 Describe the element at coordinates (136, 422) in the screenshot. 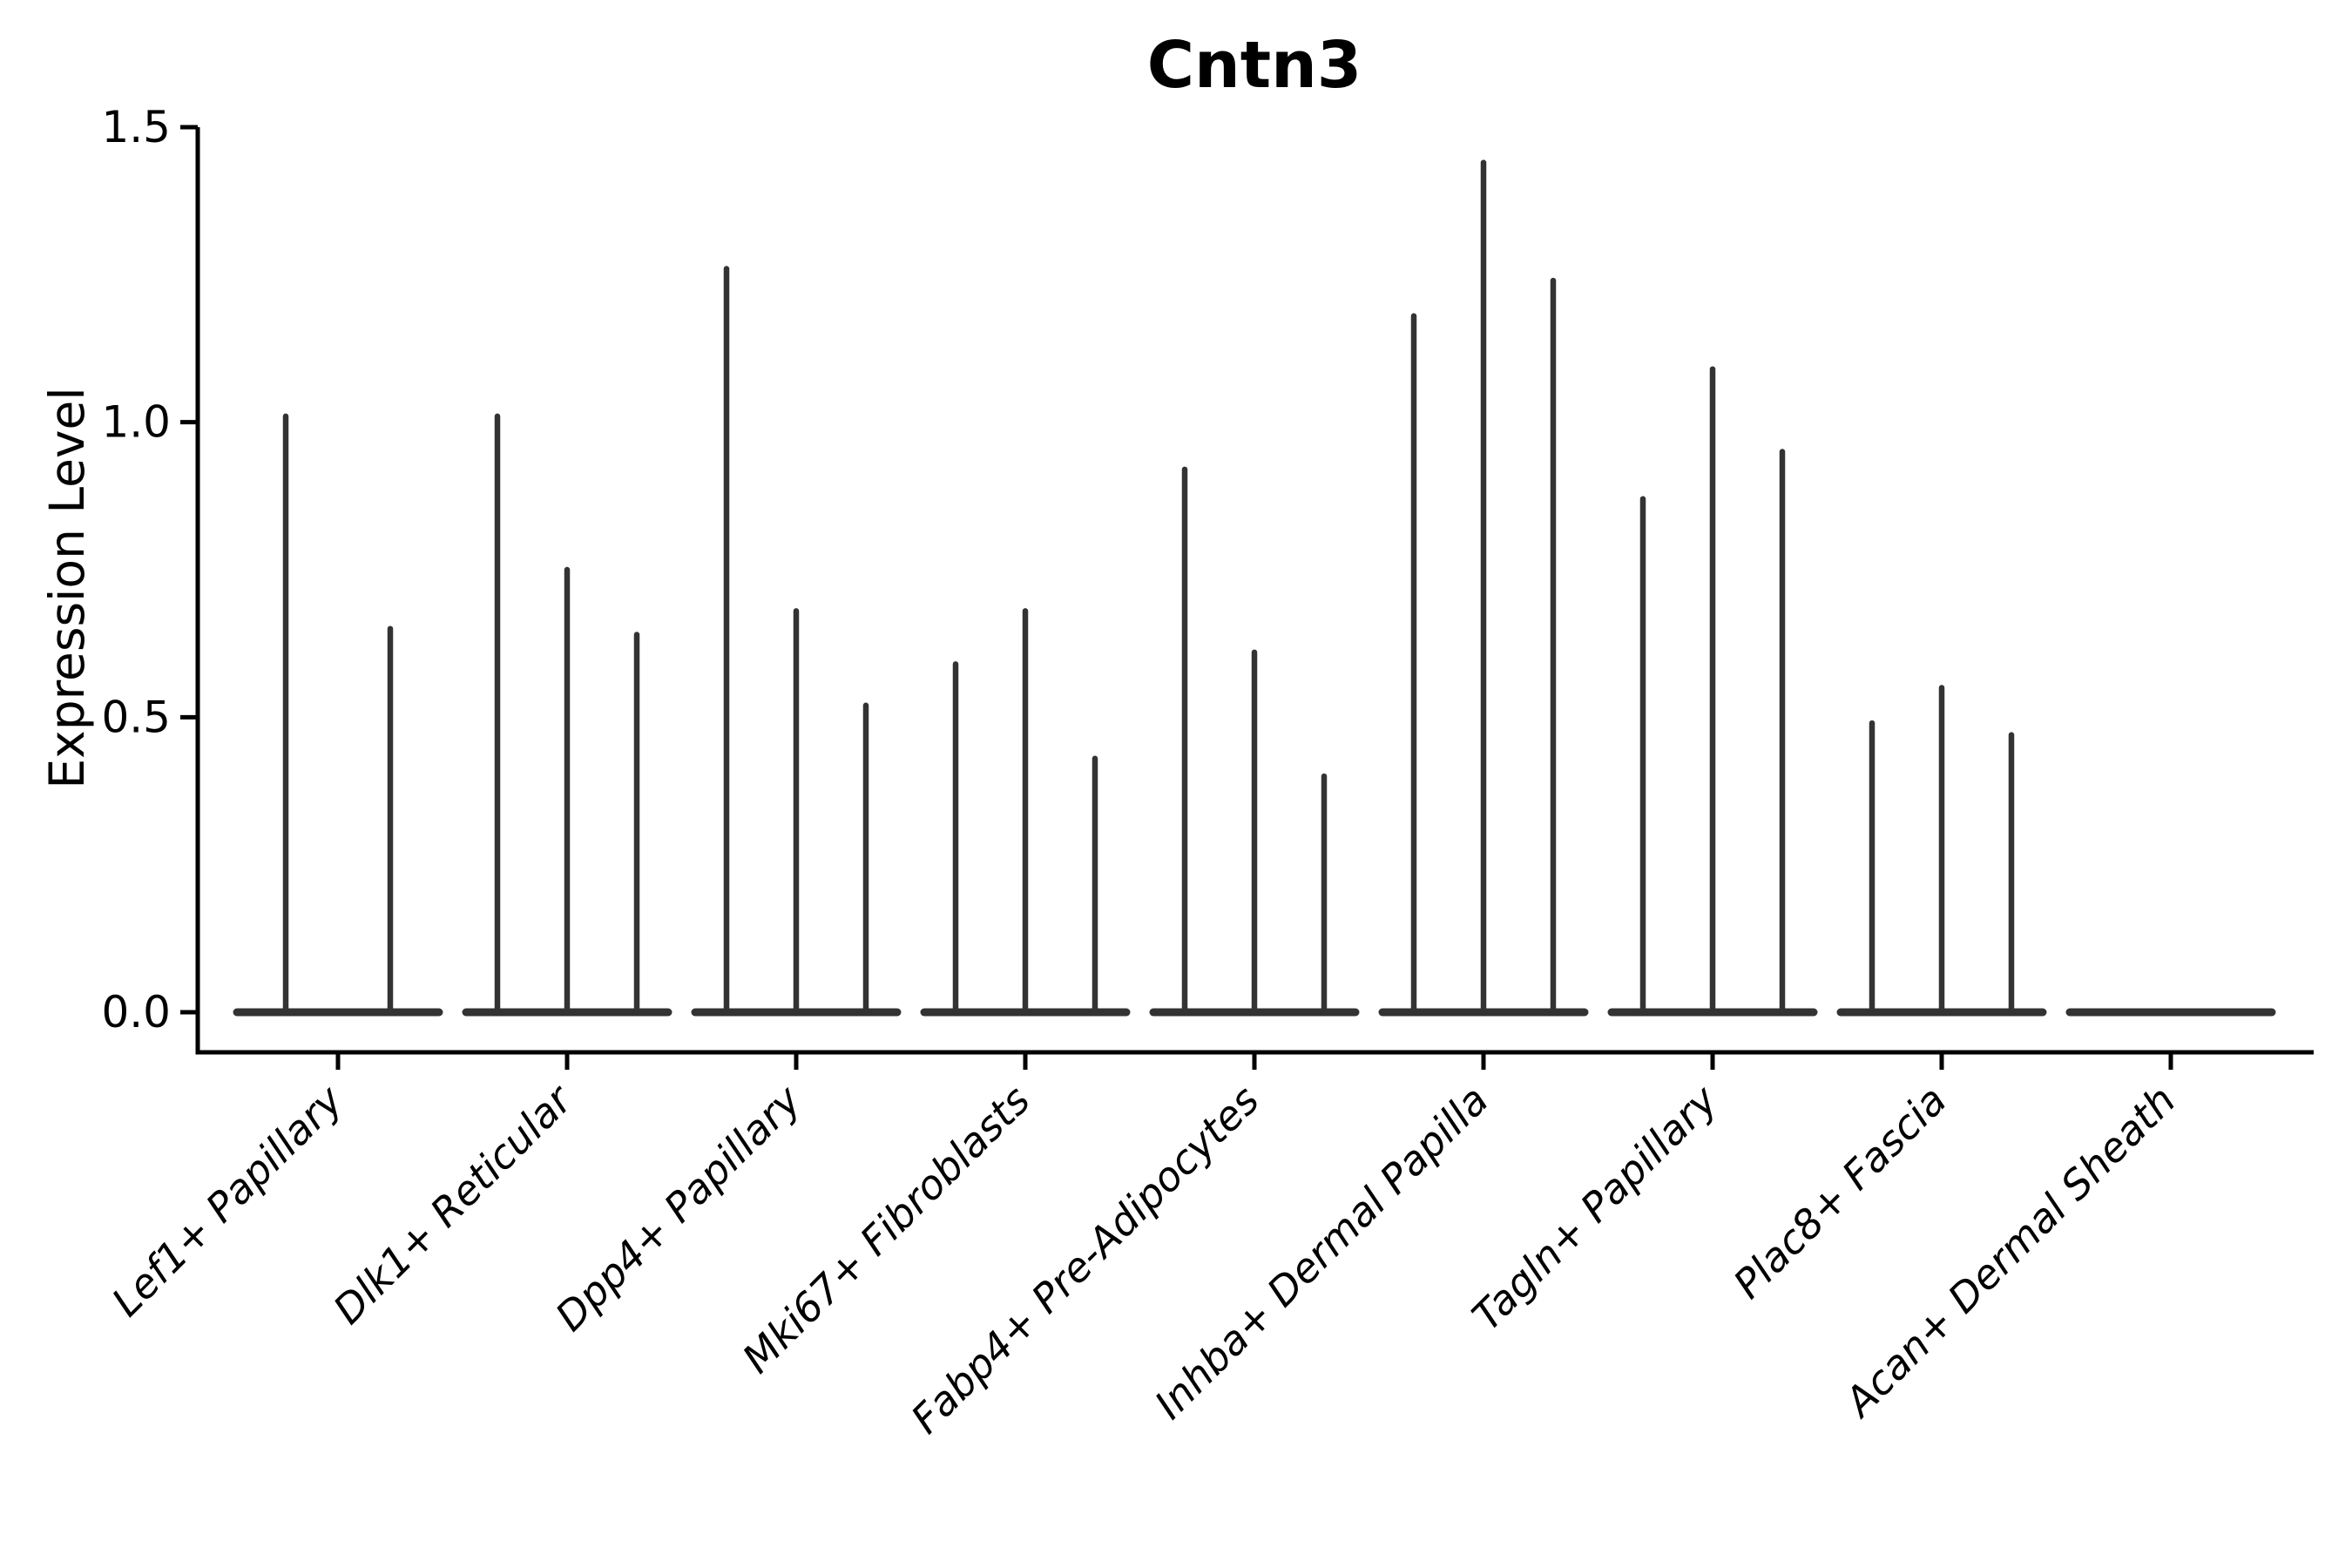

I see `y-tick-label: 1.0` at that location.